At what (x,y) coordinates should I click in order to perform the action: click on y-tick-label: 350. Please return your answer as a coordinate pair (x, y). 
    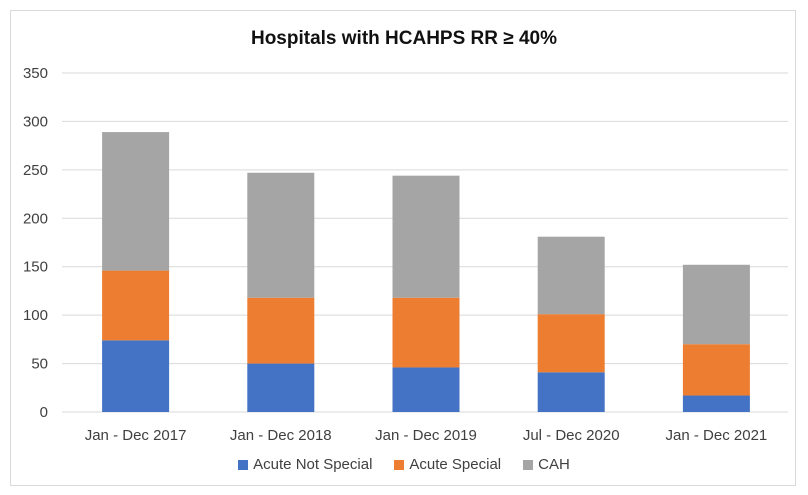
    Looking at the image, I should click on (35, 73).